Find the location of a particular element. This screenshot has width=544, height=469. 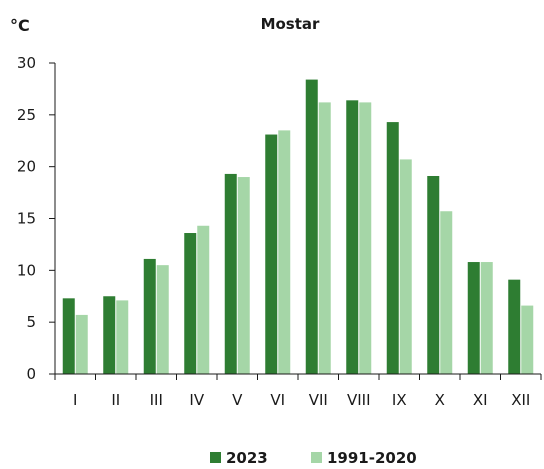

x-tick-label: VIII is located at coordinates (359, 400).